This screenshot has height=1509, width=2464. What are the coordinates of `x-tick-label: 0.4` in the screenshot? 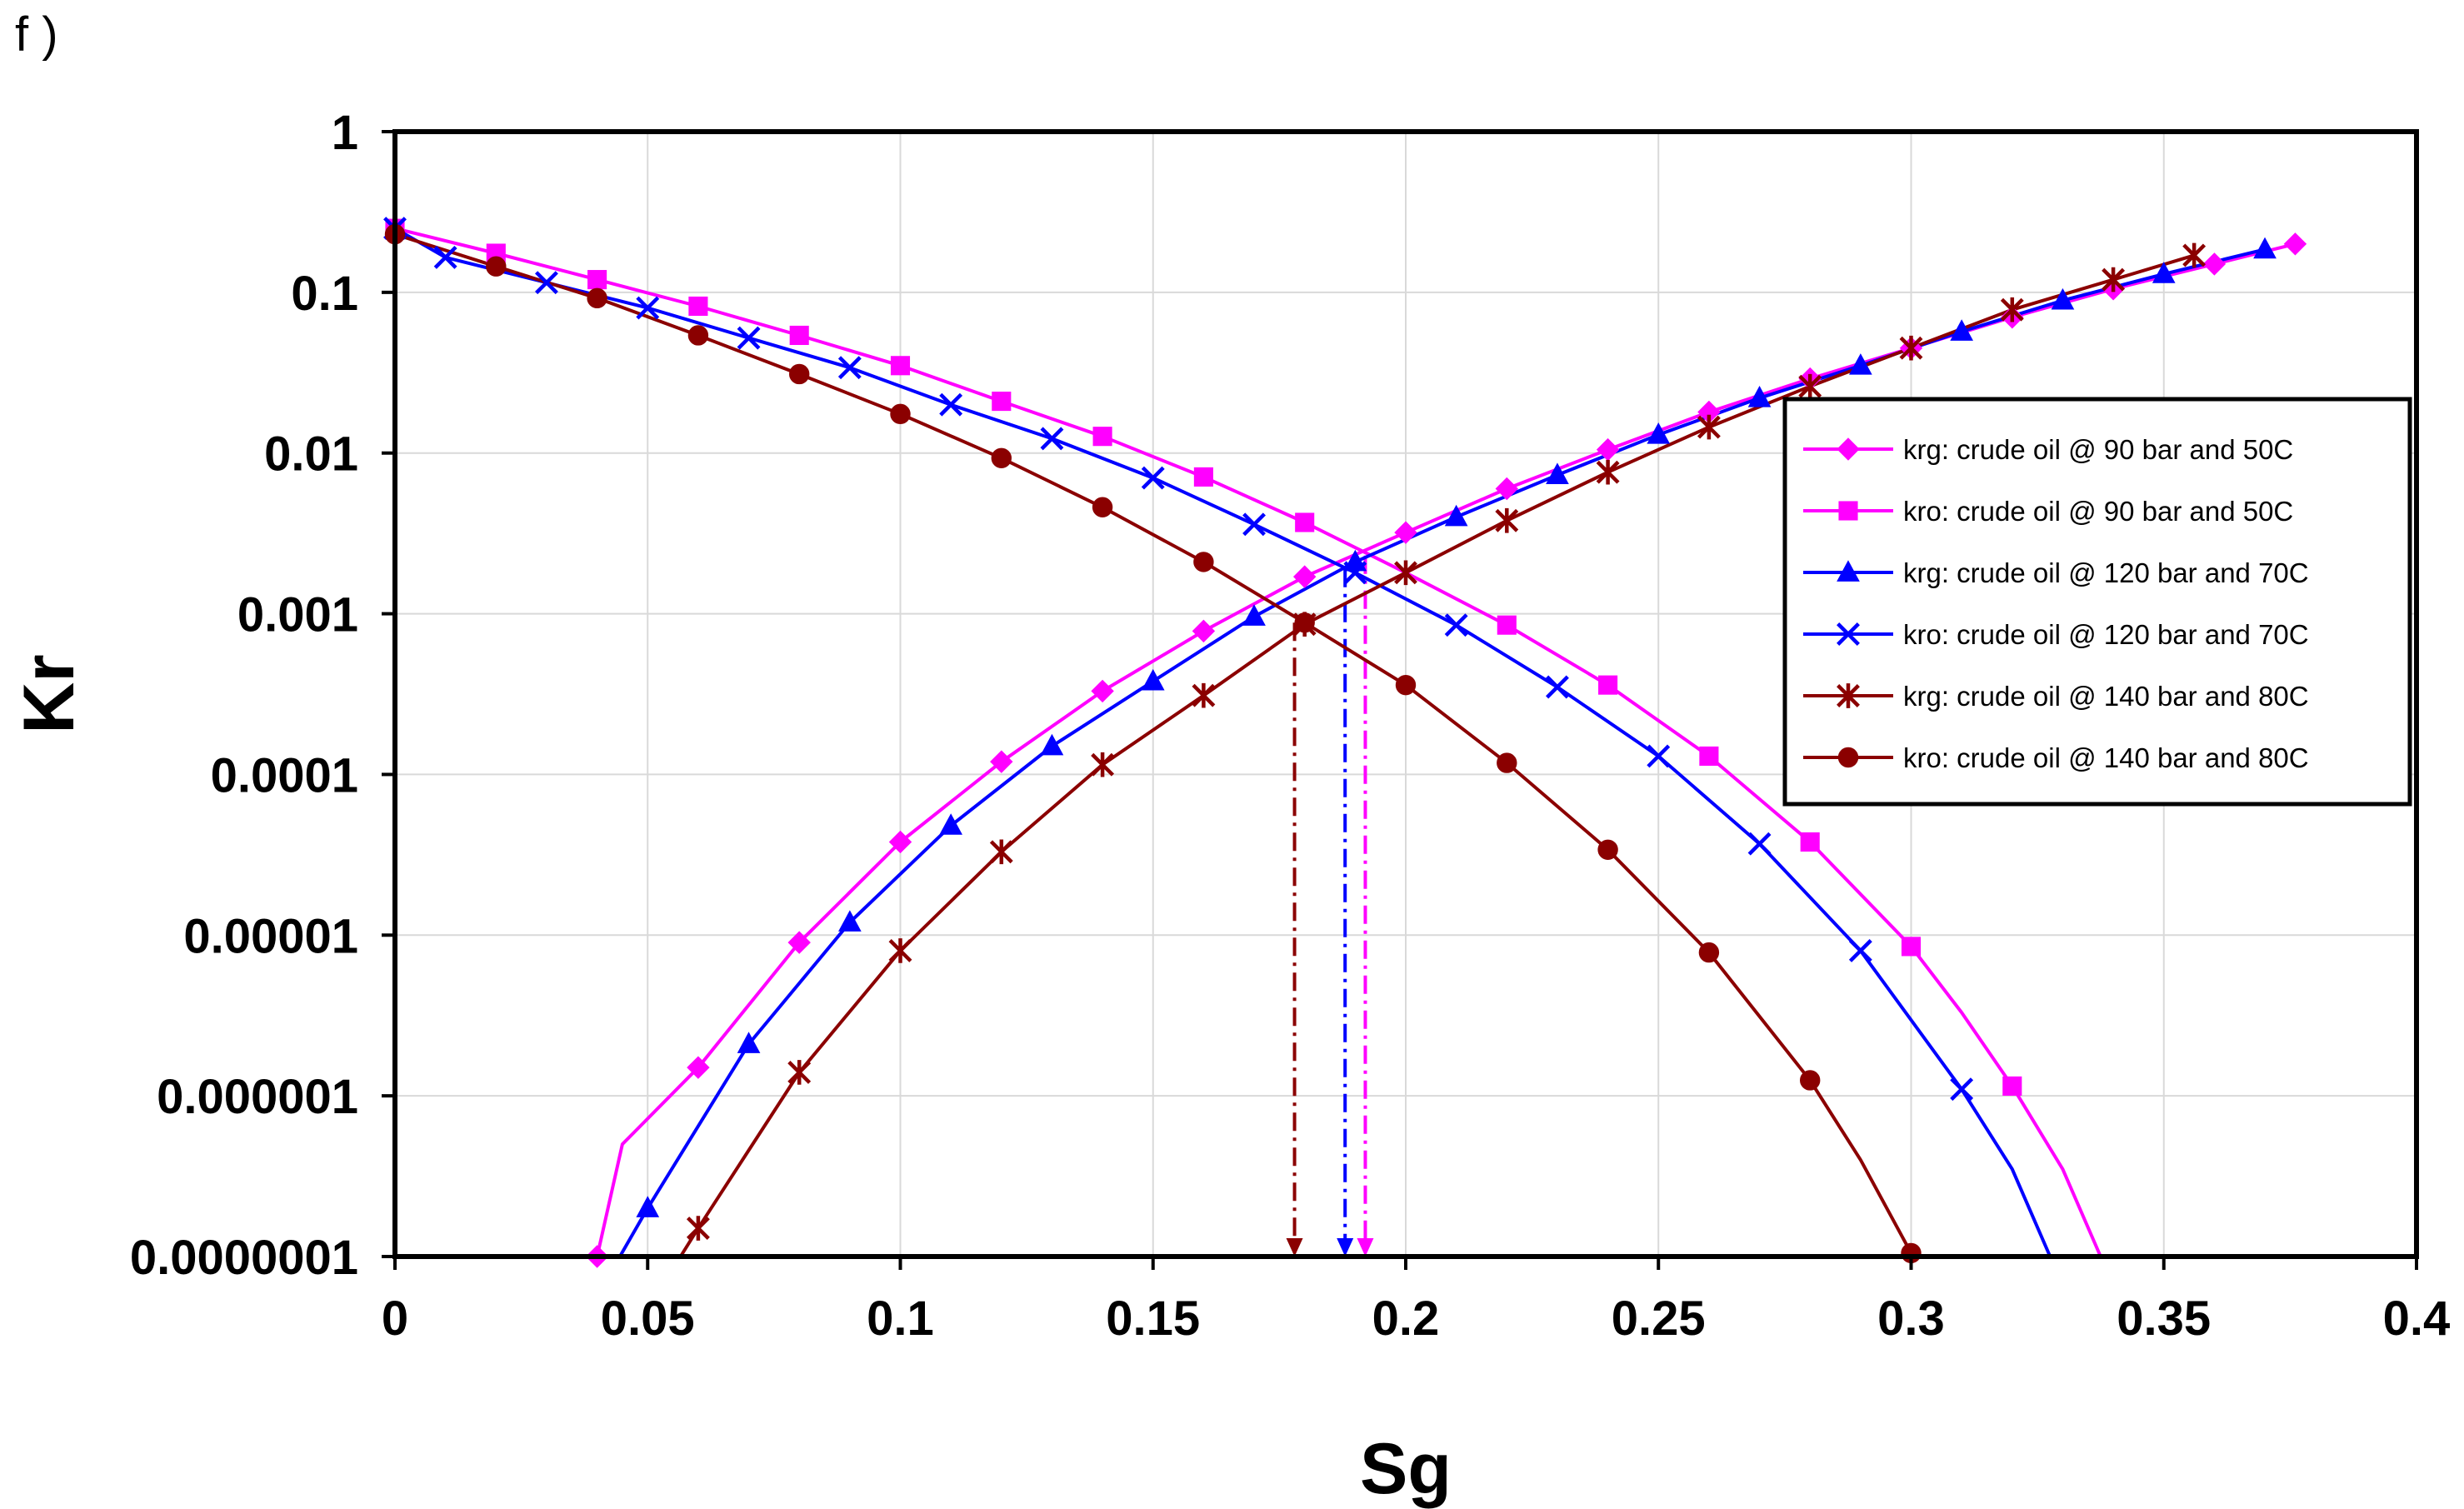 It's located at (2417, 1319).